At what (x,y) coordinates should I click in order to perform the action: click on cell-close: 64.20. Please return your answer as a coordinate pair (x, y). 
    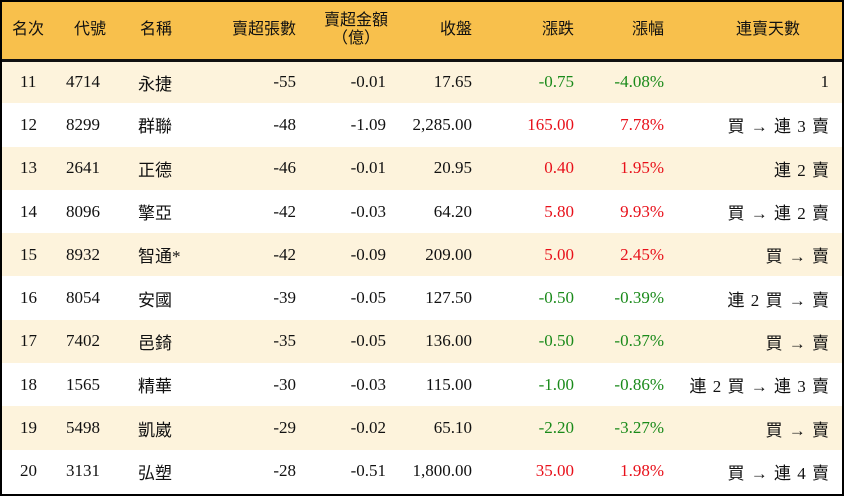
    Looking at the image, I should click on (452, 211).